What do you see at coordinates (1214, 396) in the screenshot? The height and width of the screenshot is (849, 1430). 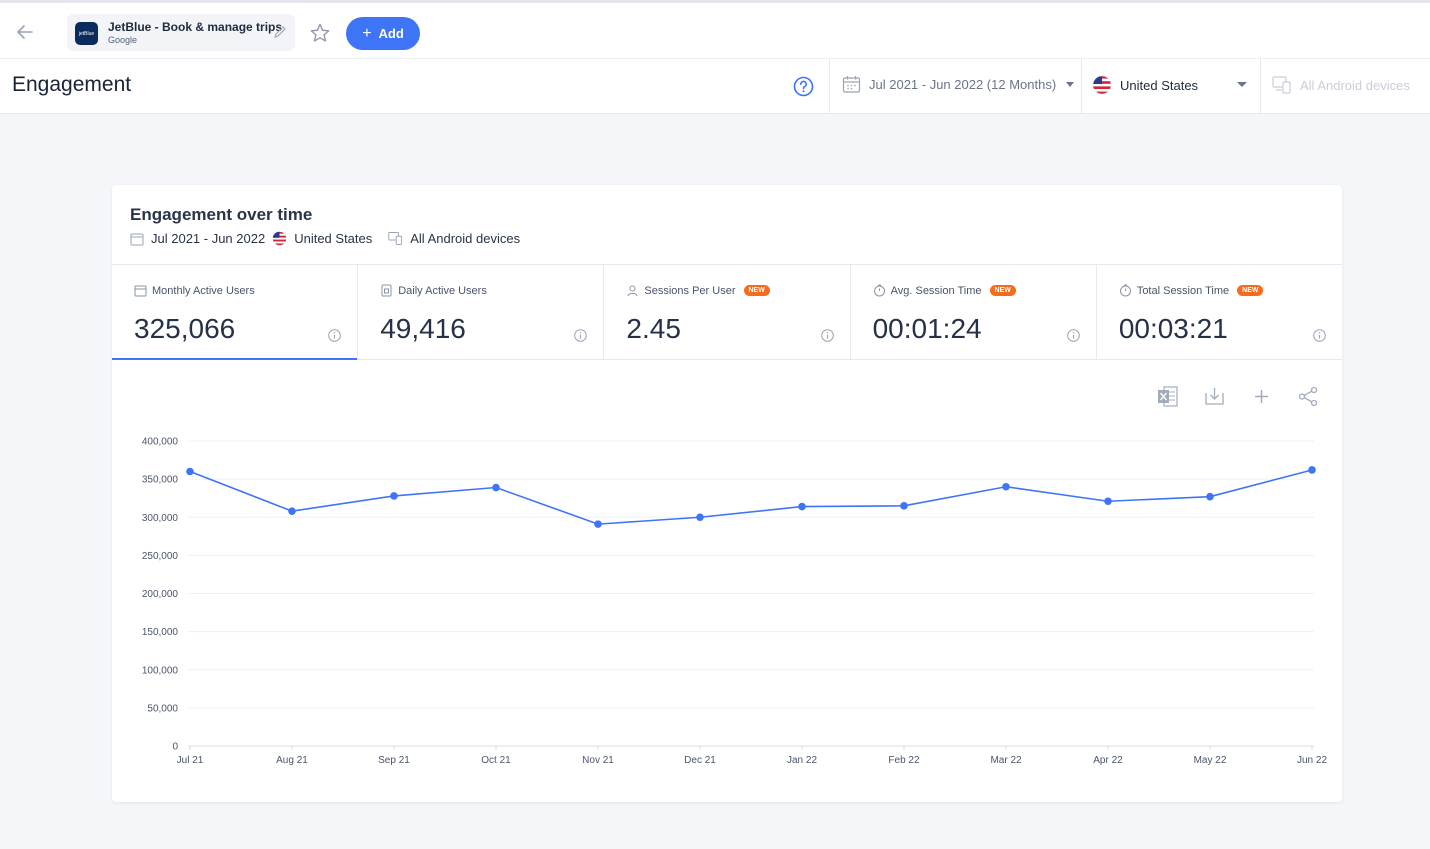 I see `download-icon` at bounding box center [1214, 396].